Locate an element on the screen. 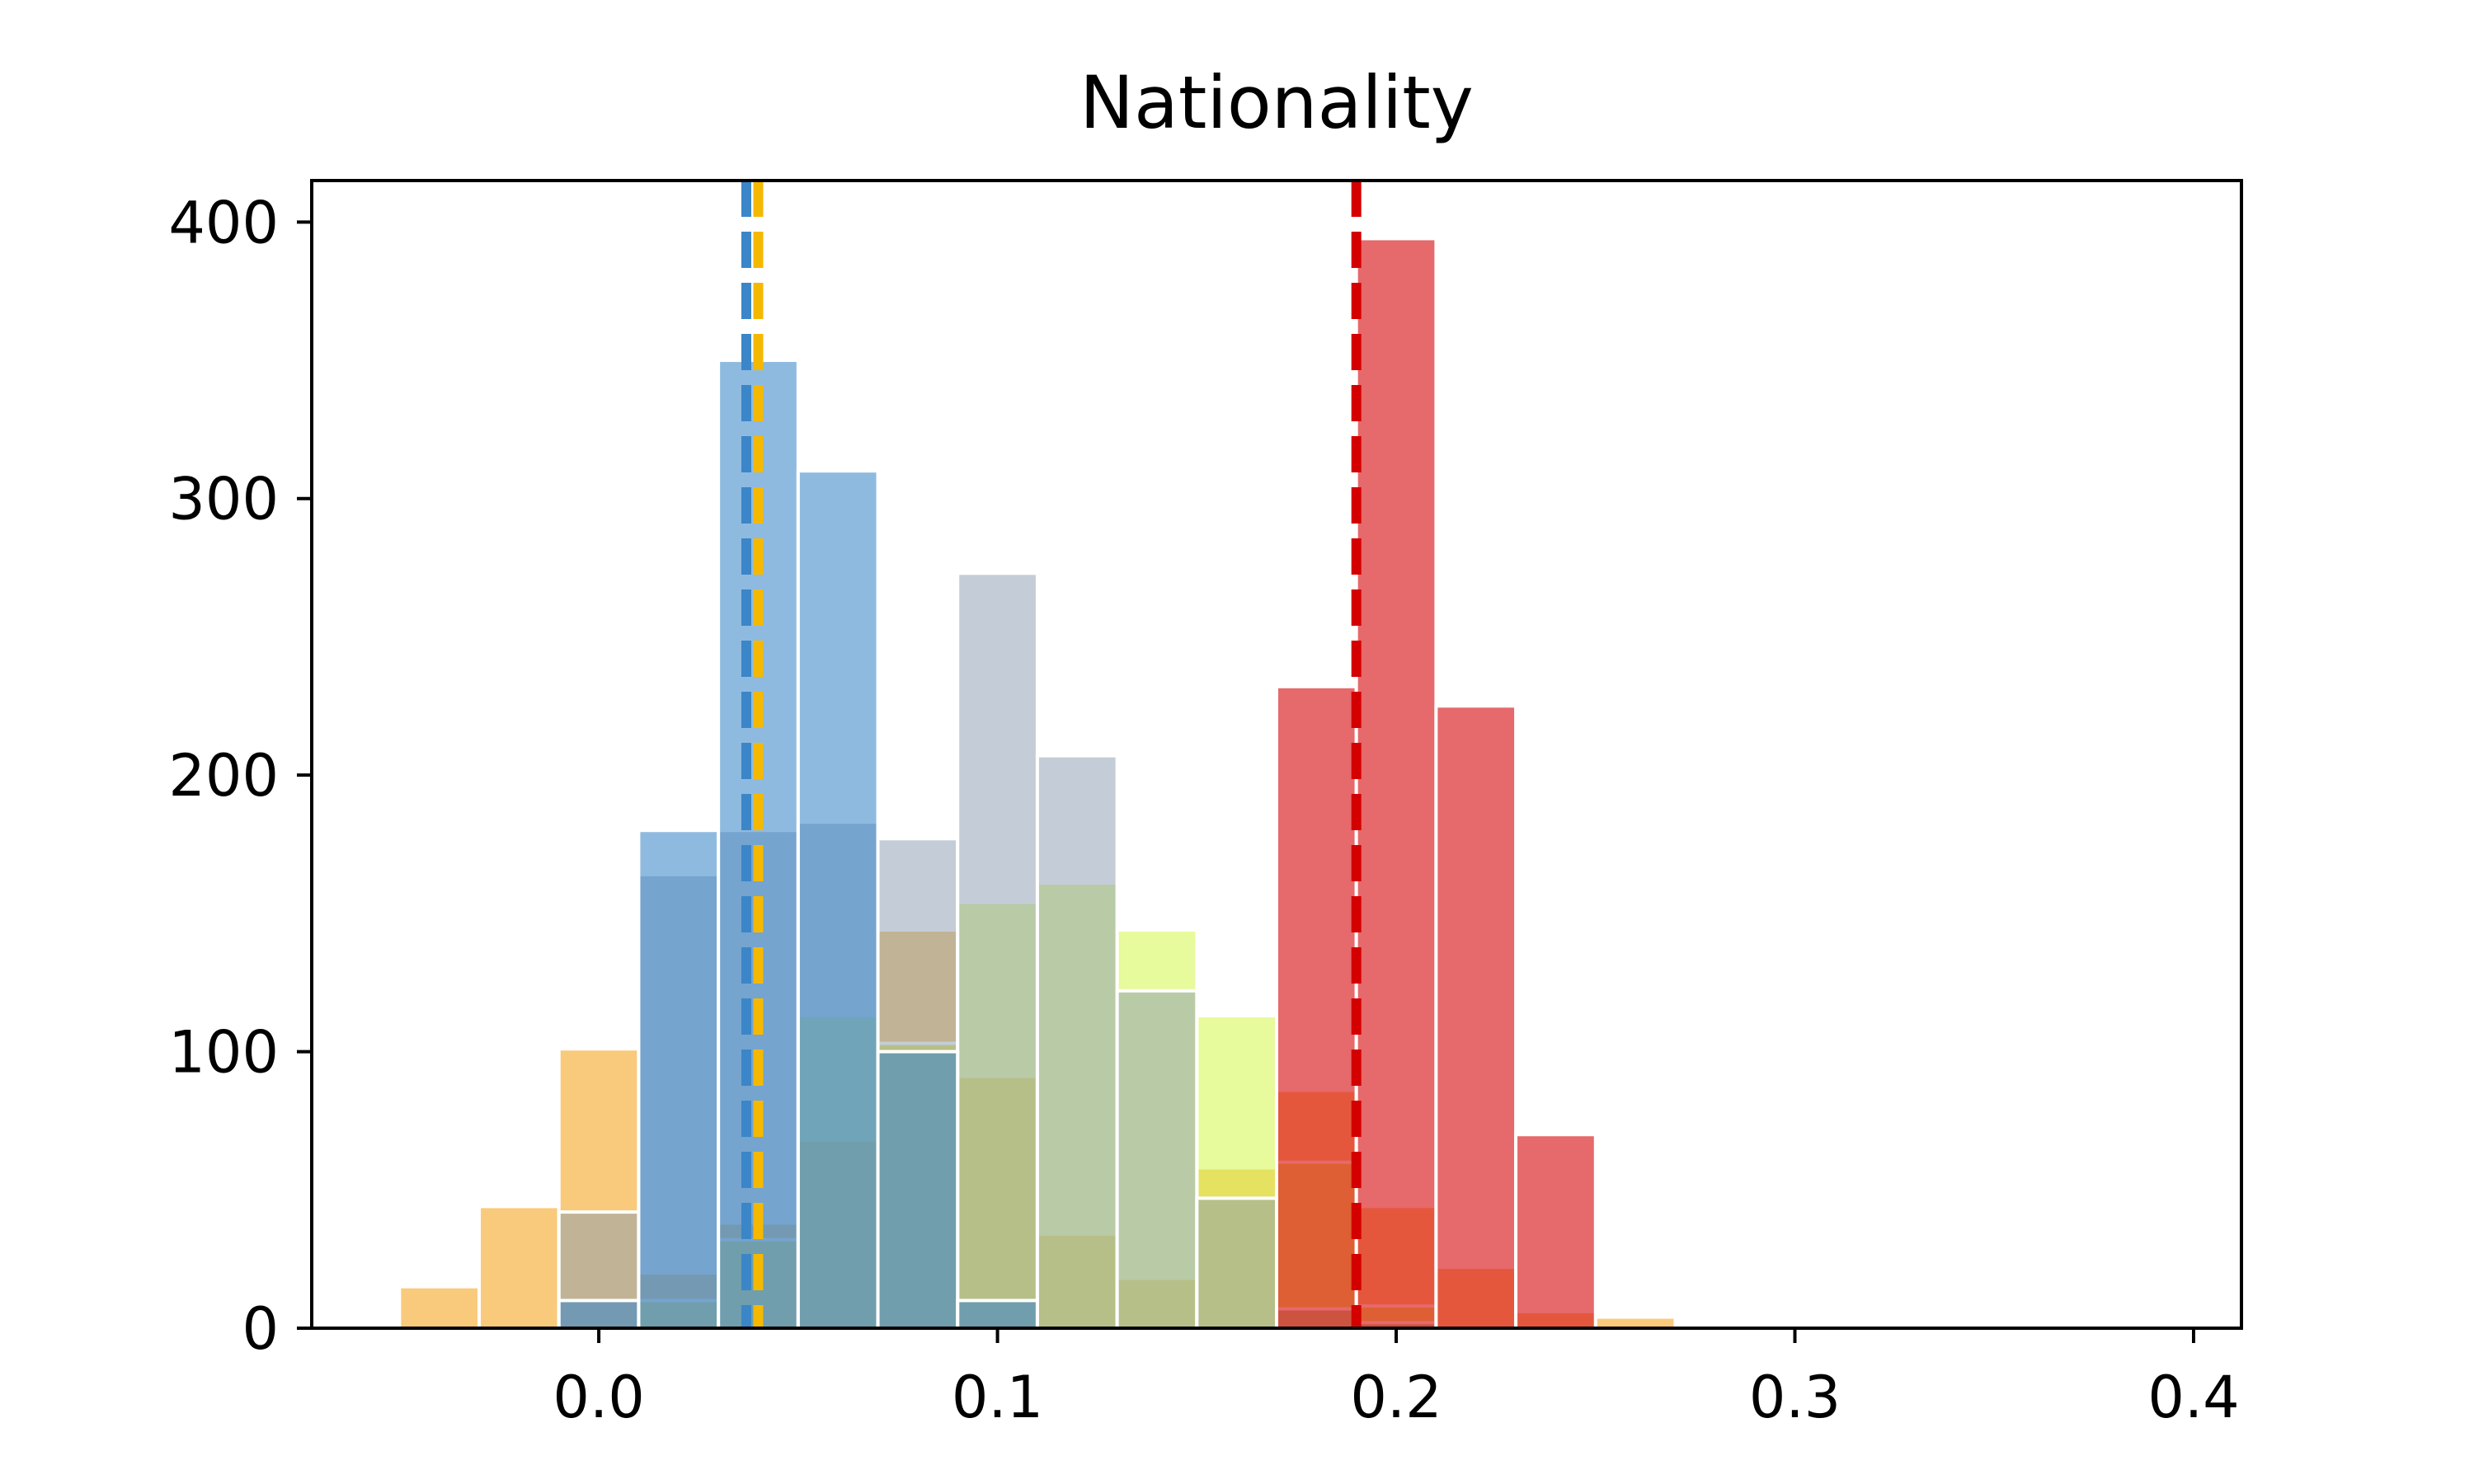 Image resolution: width=2474 pixels, height=1484 pixels. x-tick-label-4: 0.4 is located at coordinates (2193, 1397).